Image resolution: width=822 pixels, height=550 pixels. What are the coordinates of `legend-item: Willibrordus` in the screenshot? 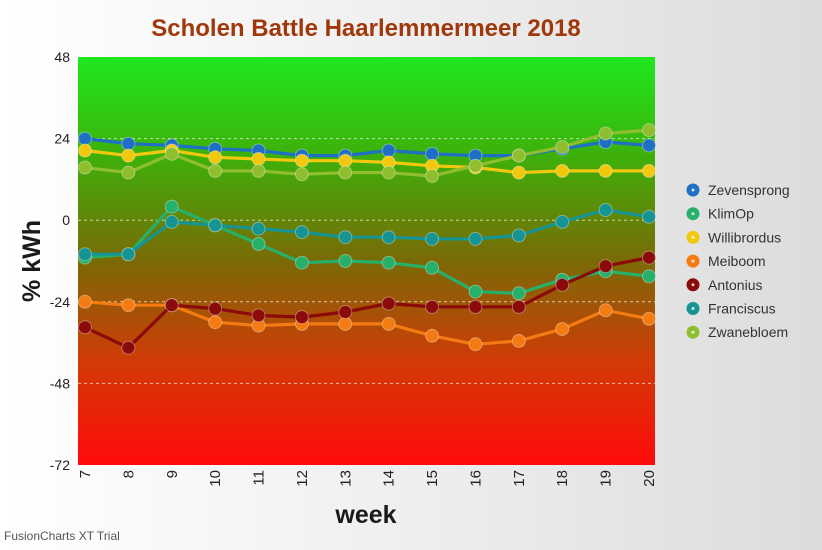 It's located at (734, 237).